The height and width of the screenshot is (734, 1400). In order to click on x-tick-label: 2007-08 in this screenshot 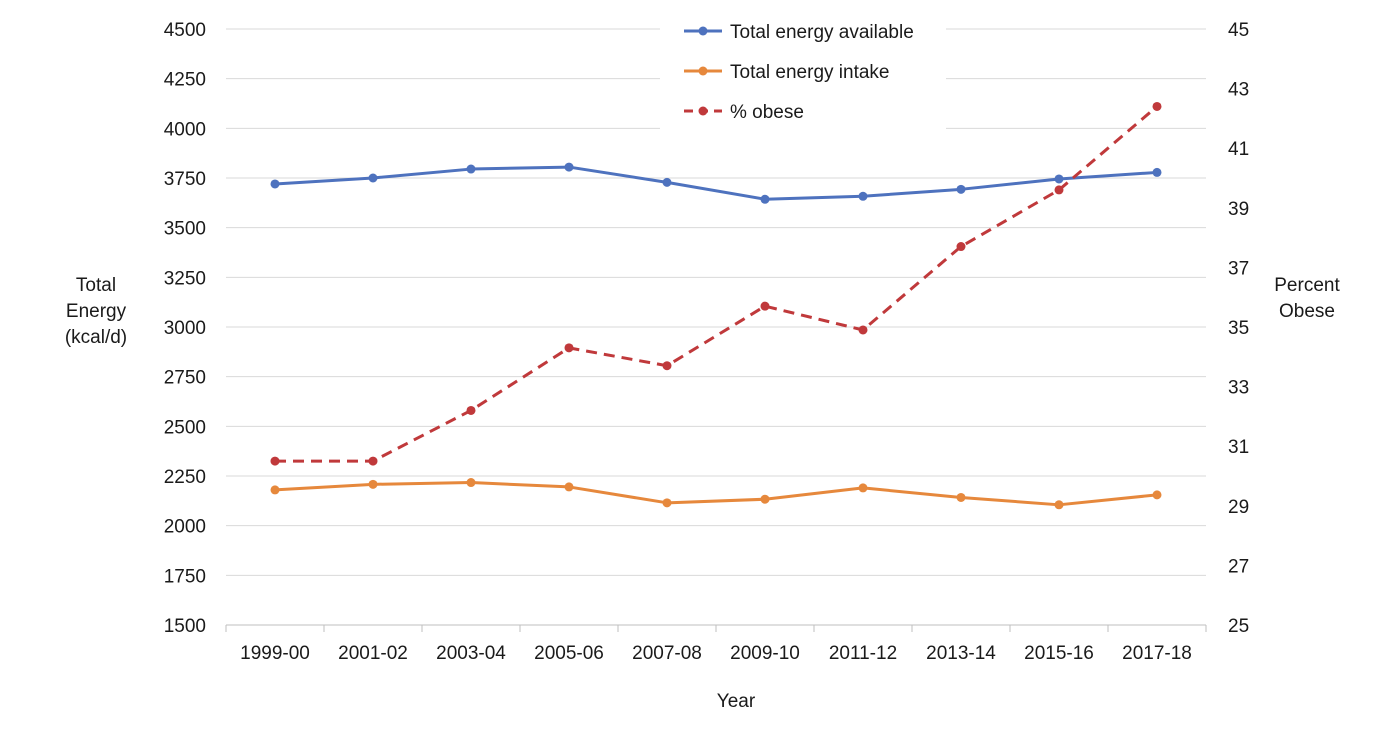, I will do `click(667, 653)`.